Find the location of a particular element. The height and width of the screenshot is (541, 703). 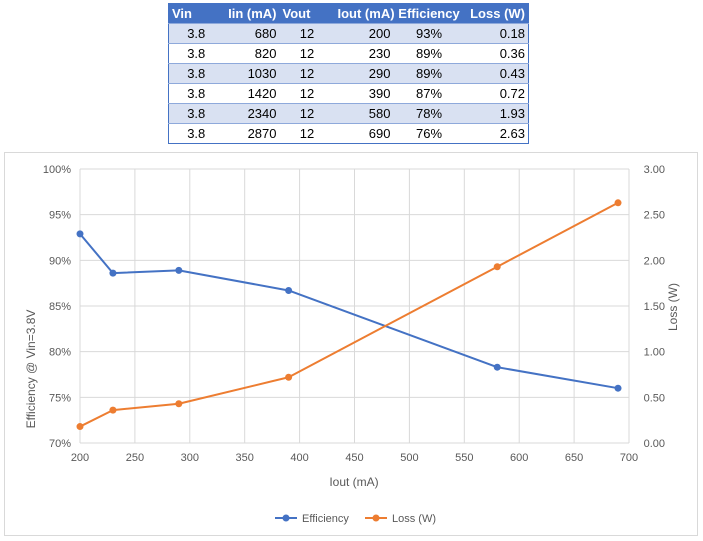

x-tick-label: 350 is located at coordinates (245, 458).